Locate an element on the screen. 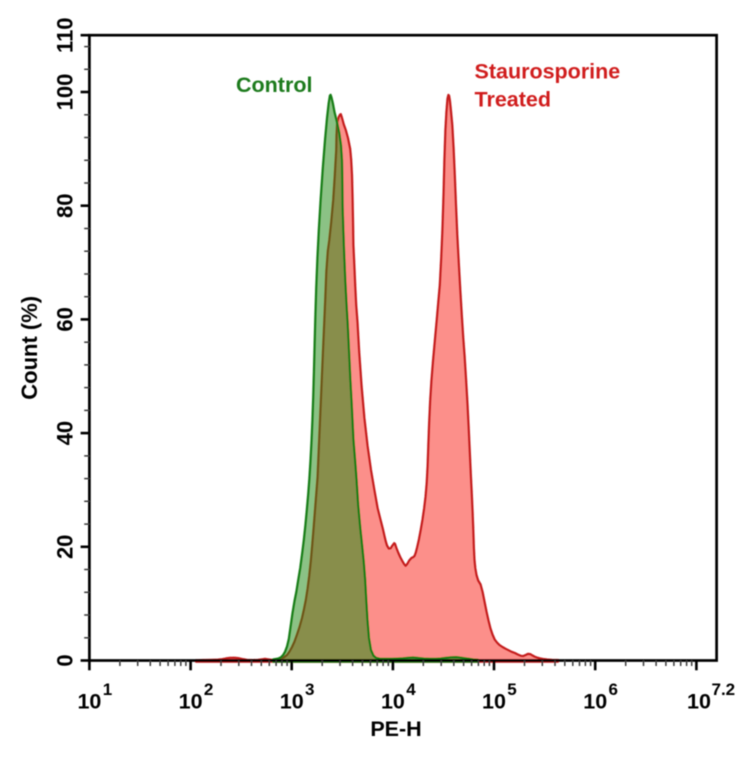 The image size is (745, 757). svg-text: 40 is located at coordinates (65, 433).